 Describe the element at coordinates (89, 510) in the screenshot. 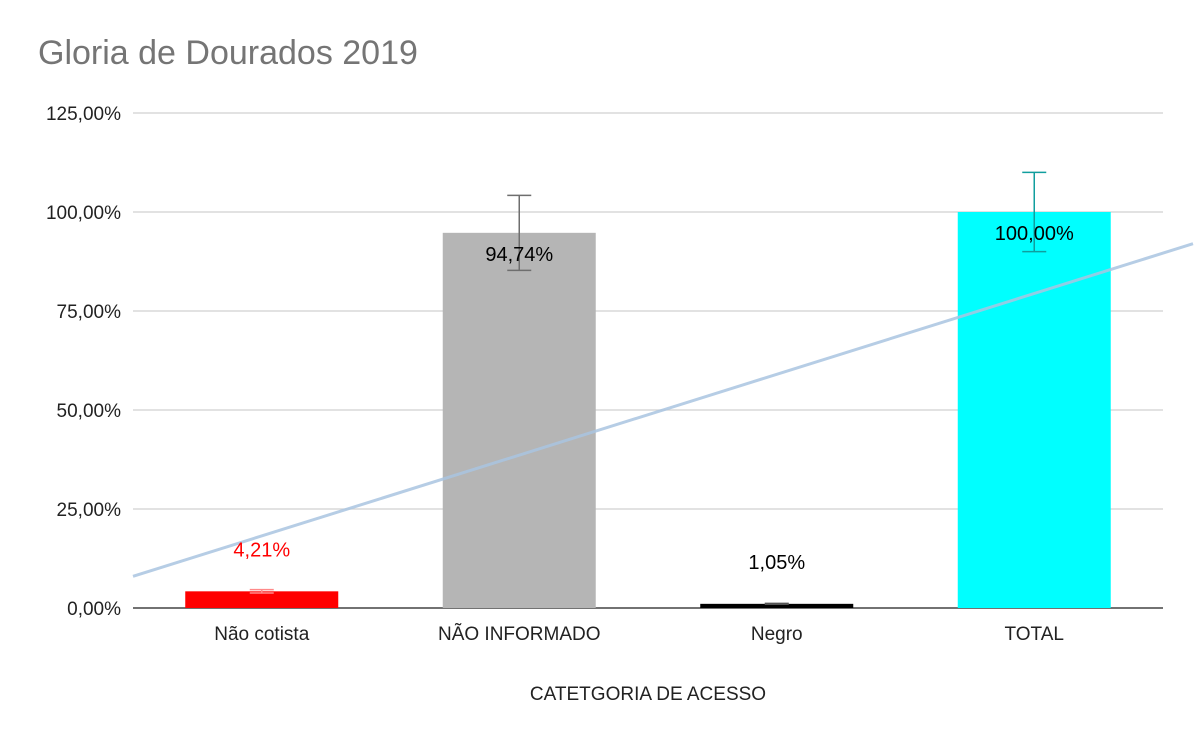

I see `y-tick-label: 25,00%` at that location.